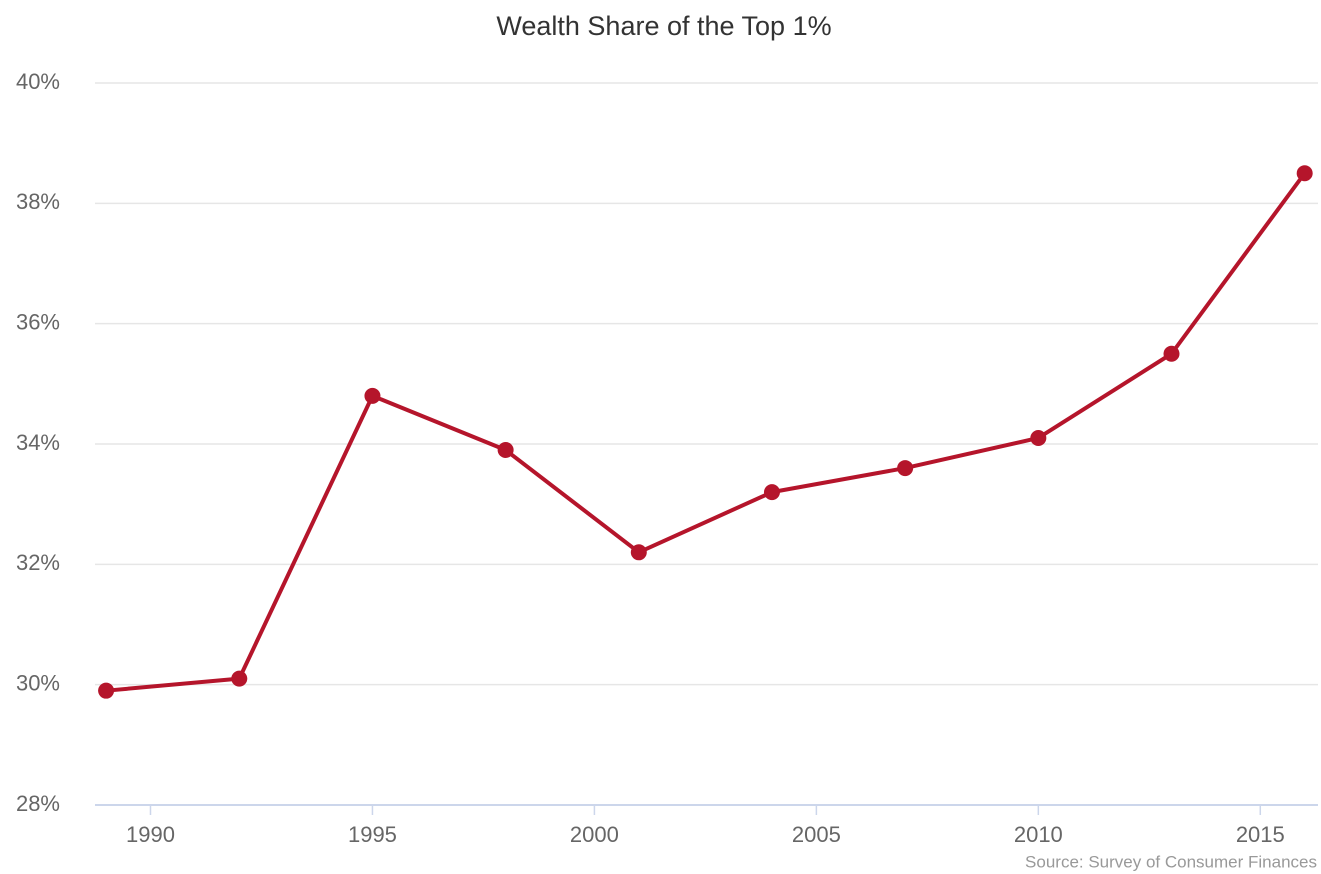 Image resolution: width=1321 pixels, height=874 pixels. Describe the element at coordinates (1260, 834) in the screenshot. I see `x-tick-label: 2015` at that location.